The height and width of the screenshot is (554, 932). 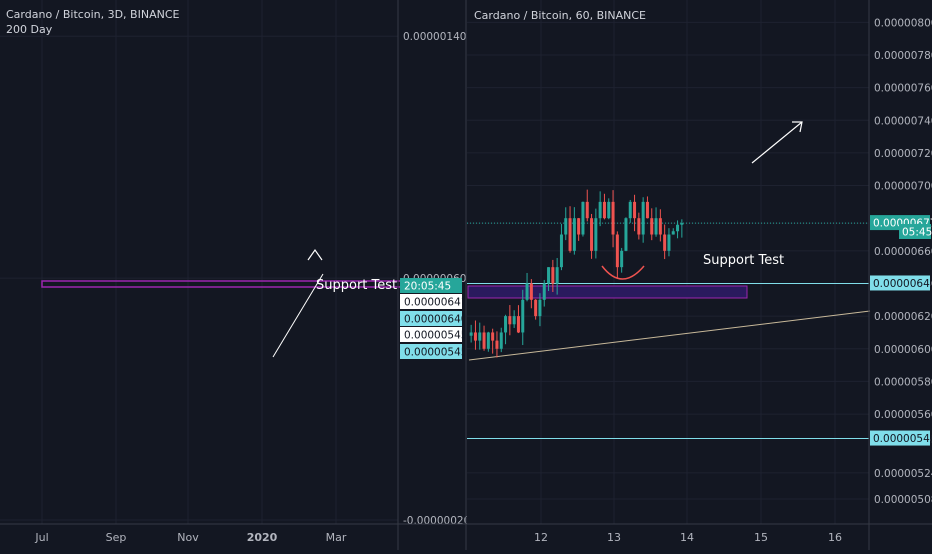 I want to click on right-y-tick-label: 0.00000508, so click(x=903, y=500).